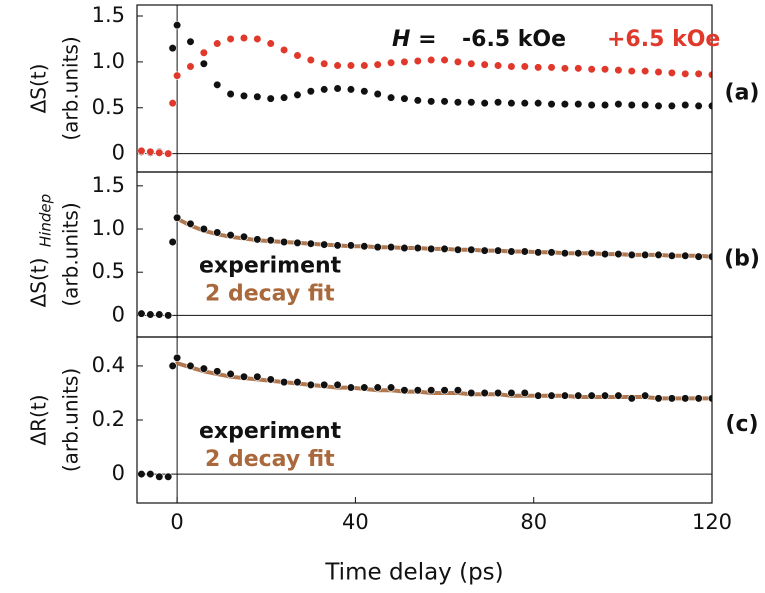 This screenshot has width=765, height=593. Describe the element at coordinates (742, 259) in the screenshot. I see `panel-label: (b)` at that location.